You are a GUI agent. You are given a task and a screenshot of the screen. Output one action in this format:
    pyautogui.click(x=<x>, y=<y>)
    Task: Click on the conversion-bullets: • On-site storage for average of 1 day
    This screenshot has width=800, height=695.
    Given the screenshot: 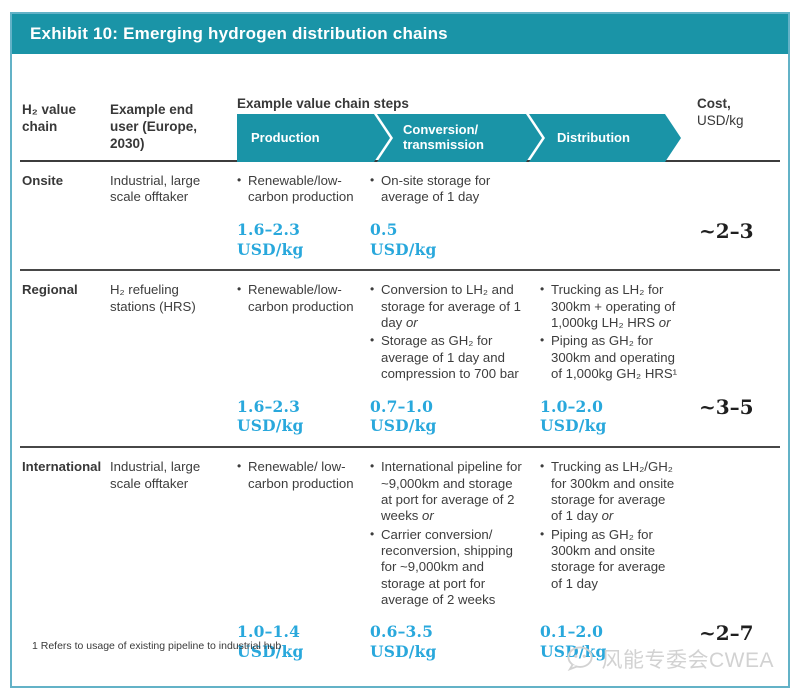 What is the action you would take?
    pyautogui.click(x=447, y=190)
    